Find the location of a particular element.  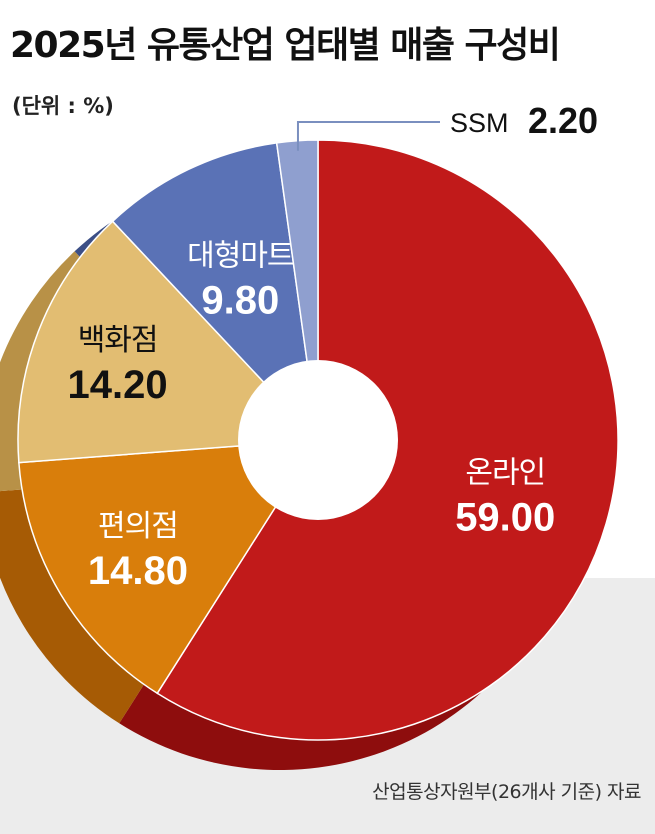

pie-slice-convenience-store is located at coordinates (169, 567).